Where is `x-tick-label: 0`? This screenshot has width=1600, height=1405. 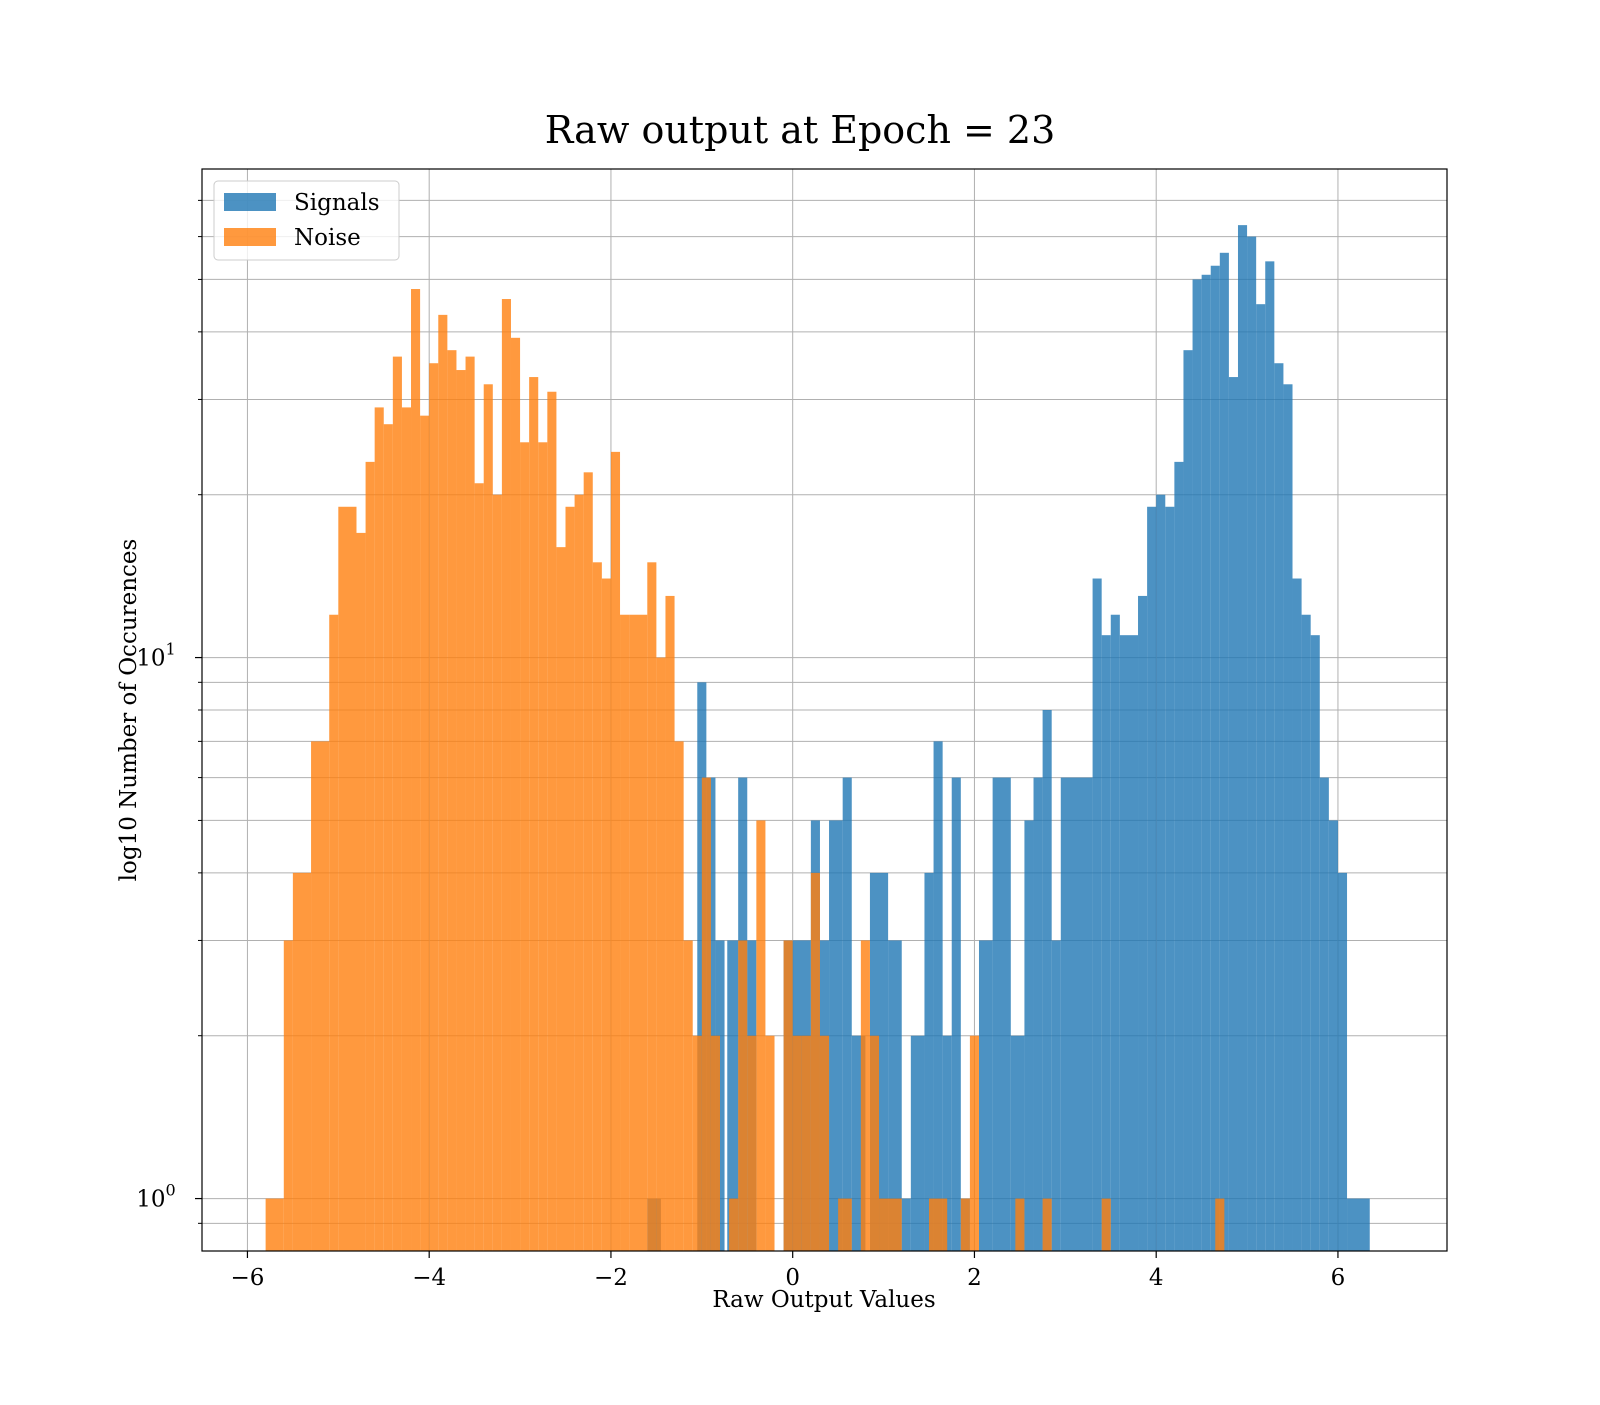
x-tick-label: 0 is located at coordinates (792, 1278).